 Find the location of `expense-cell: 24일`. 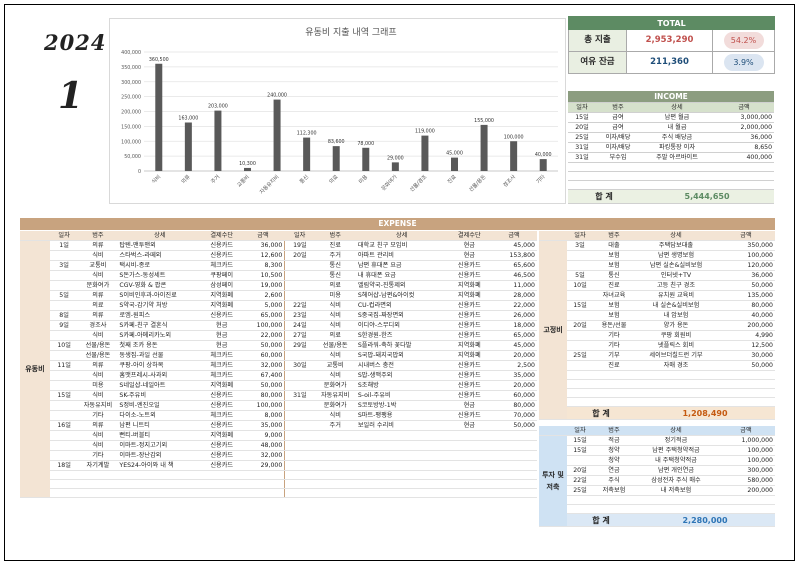

expense-cell: 24일 is located at coordinates (299, 325).